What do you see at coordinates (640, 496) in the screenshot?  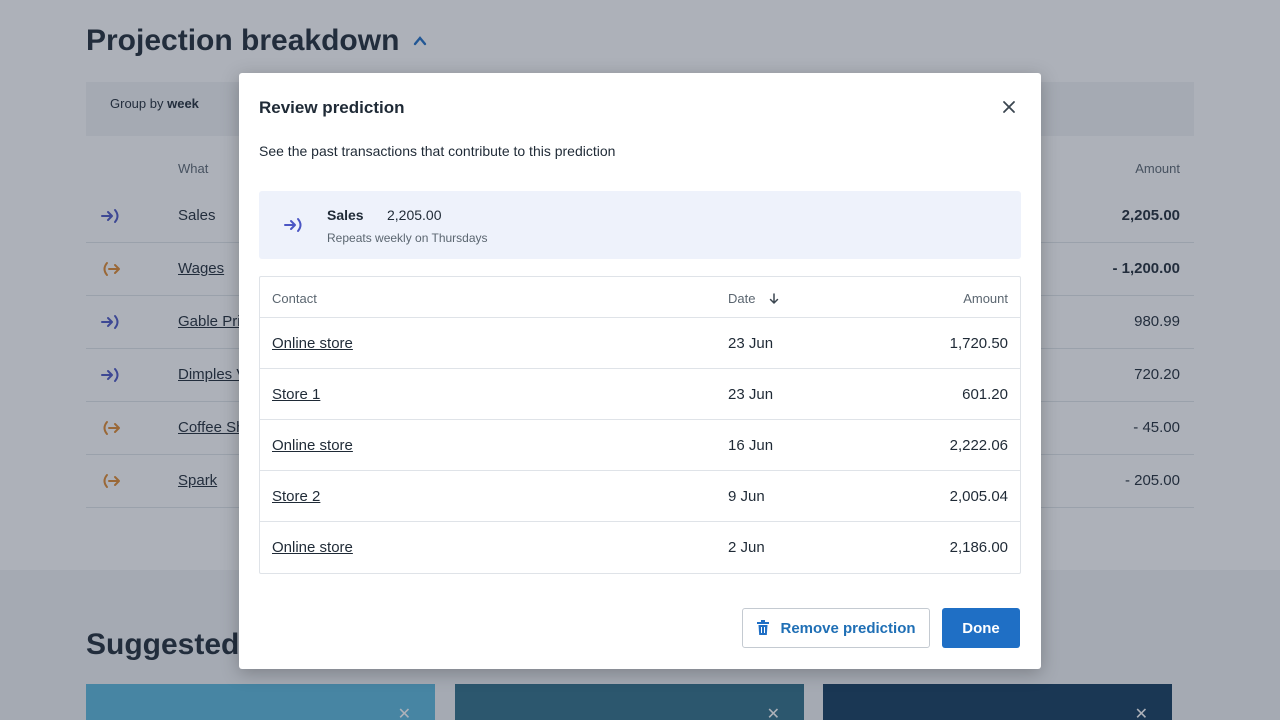 I see `table-row: Store 2 9 Jun 2,005.04` at bounding box center [640, 496].